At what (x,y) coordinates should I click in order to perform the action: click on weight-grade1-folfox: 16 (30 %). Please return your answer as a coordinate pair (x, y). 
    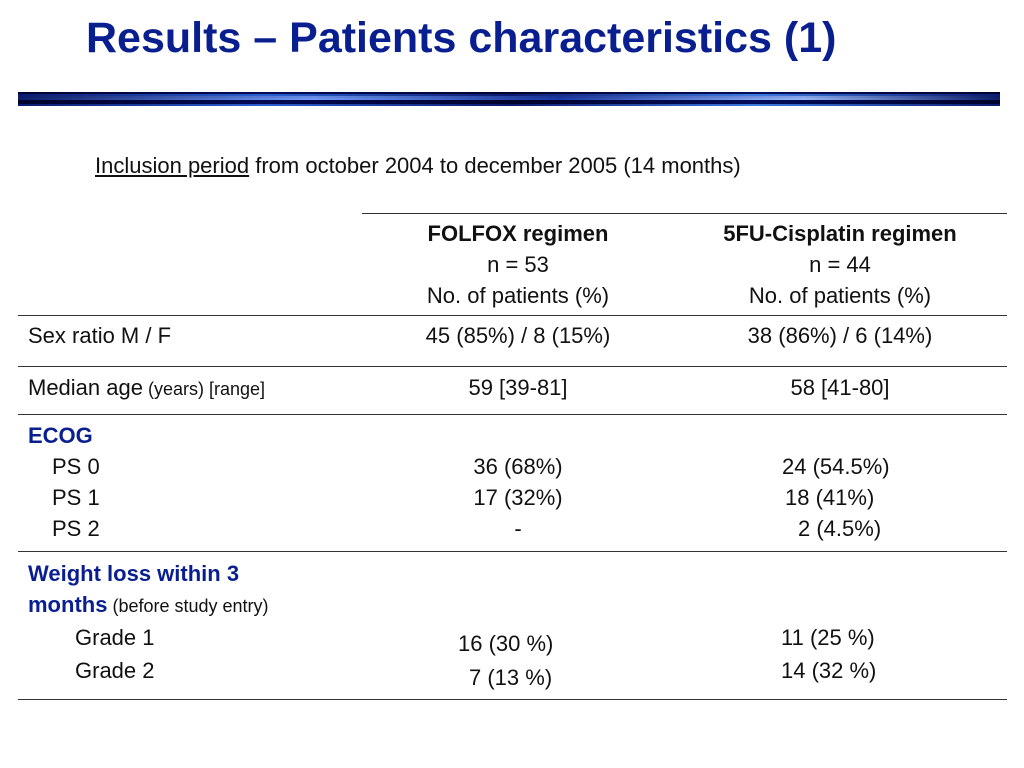
    Looking at the image, I should click on (506, 643).